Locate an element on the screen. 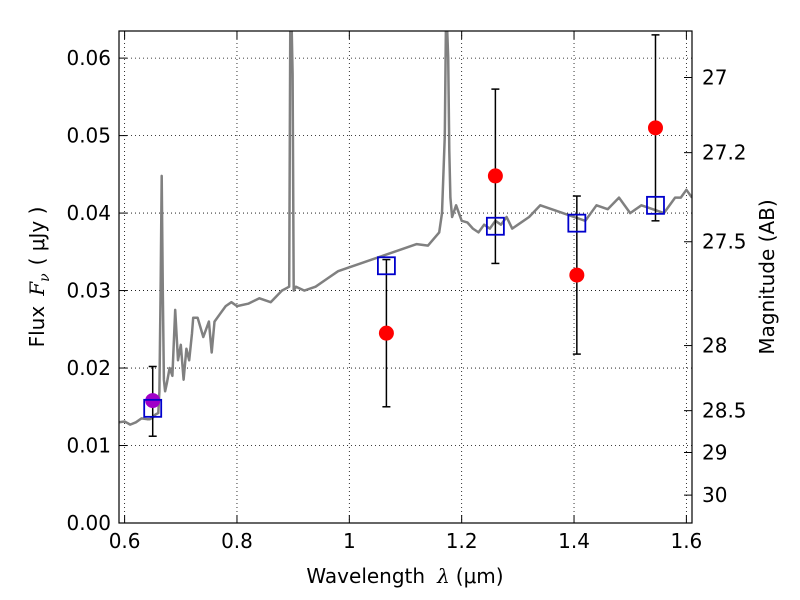 This screenshot has width=800, height=600. x-axis-label: Wavelength is located at coordinates (365, 576).